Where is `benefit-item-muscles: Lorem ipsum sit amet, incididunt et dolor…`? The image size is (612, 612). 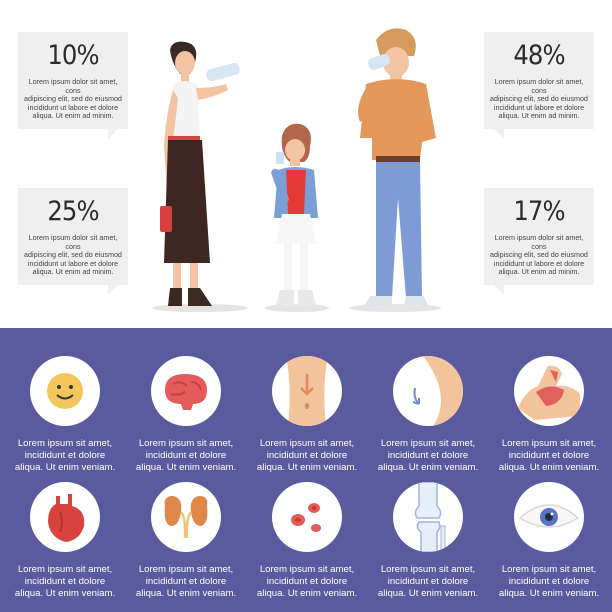
benefit-item-muscles: Lorem ipsum sit amet, incididunt et dolor… is located at coordinates (549, 415).